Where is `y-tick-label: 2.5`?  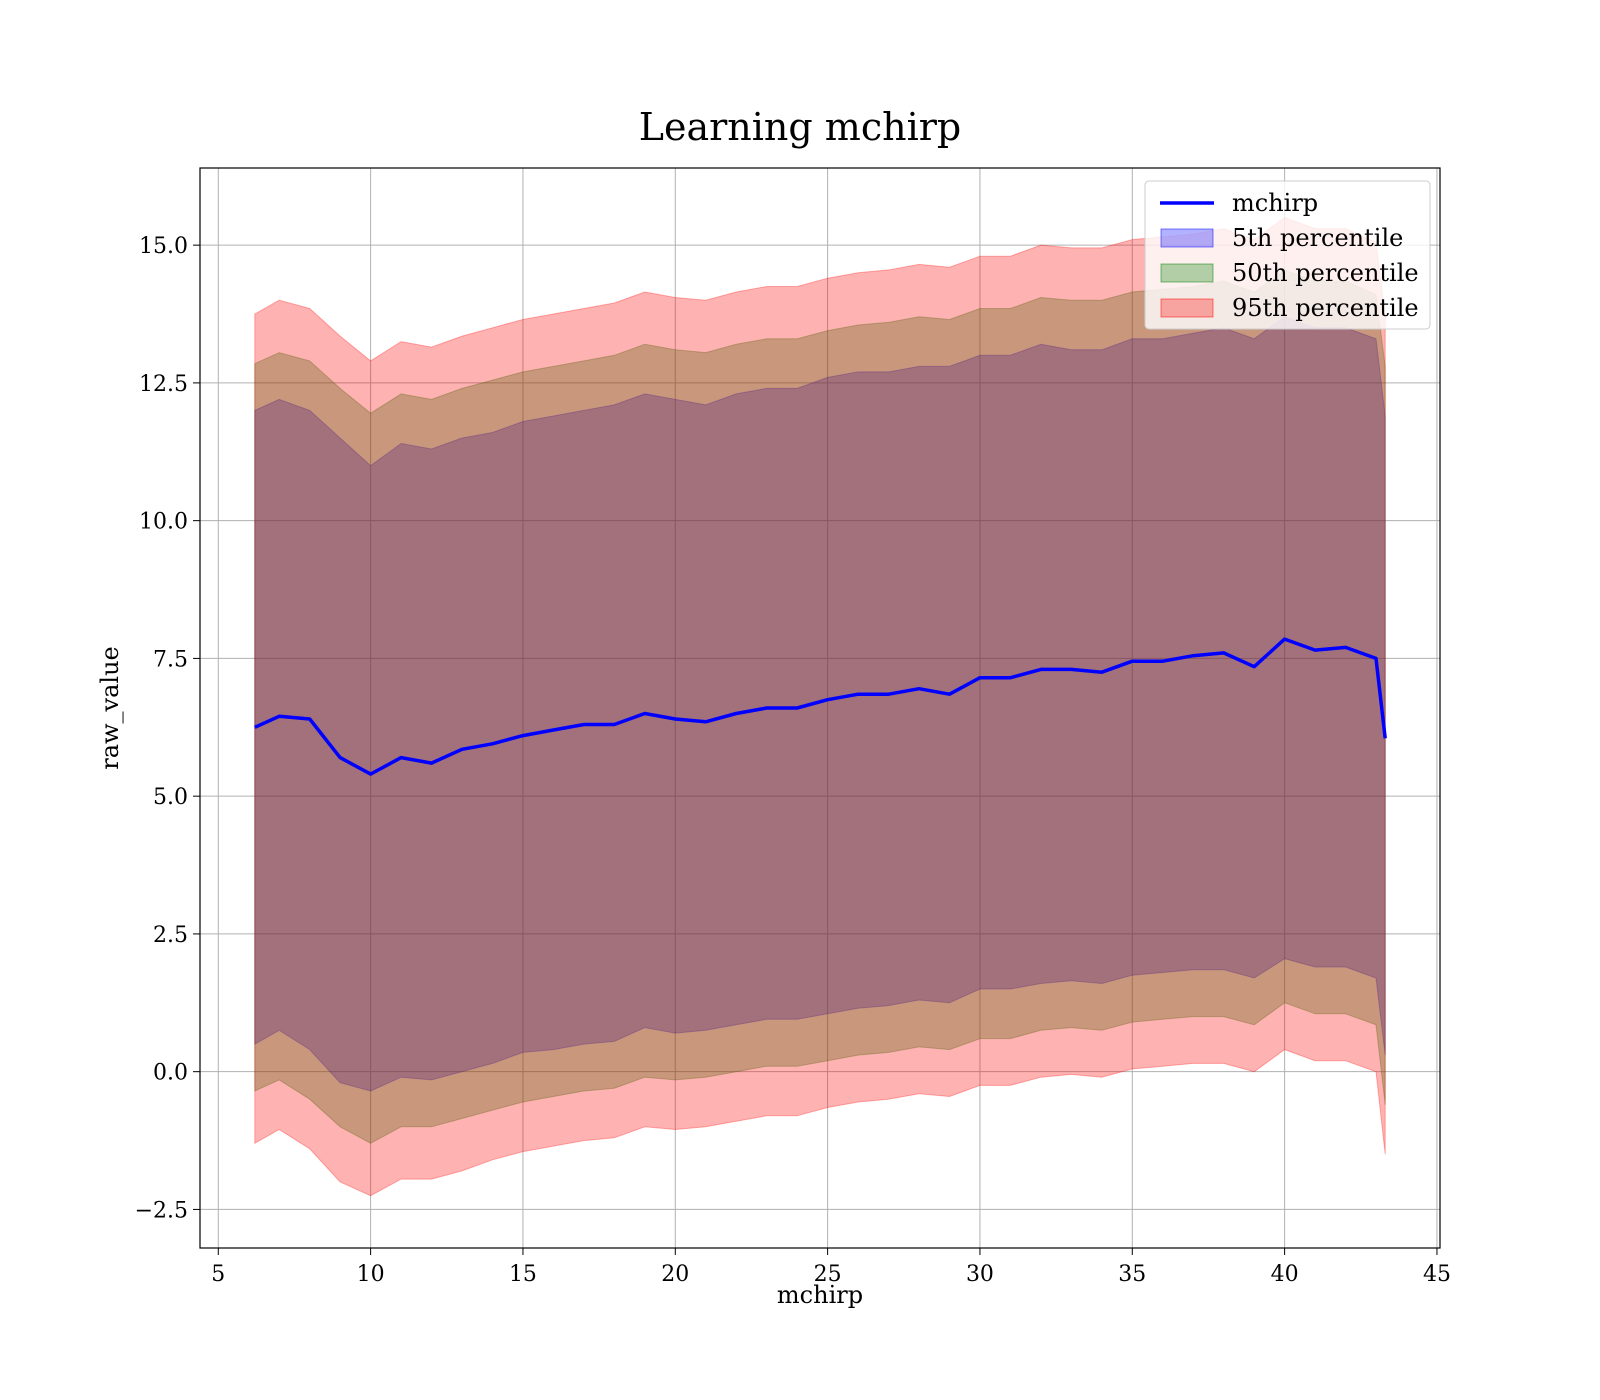 y-tick-label: 2.5 is located at coordinates (170, 935).